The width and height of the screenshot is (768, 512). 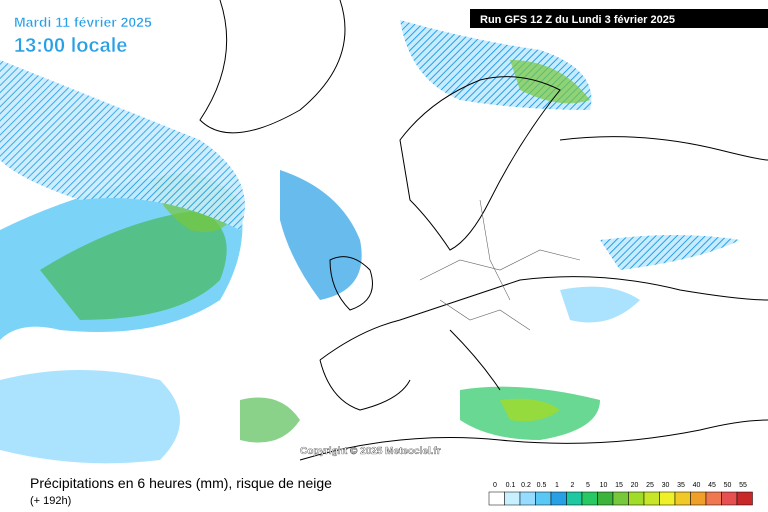 What do you see at coordinates (728, 485) in the screenshot?
I see `legend-tick-label: 50` at bounding box center [728, 485].